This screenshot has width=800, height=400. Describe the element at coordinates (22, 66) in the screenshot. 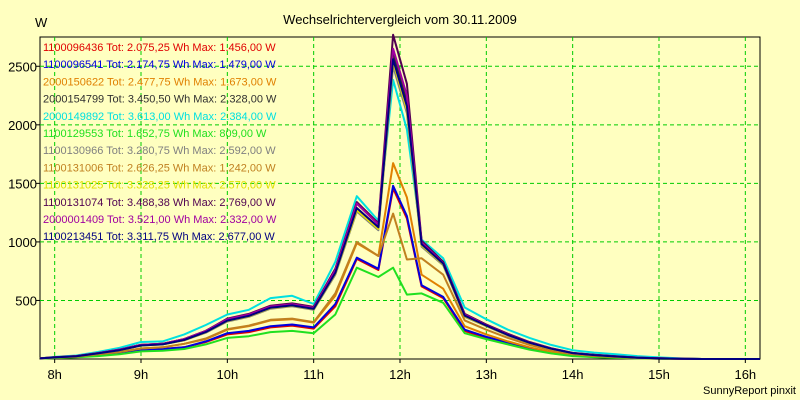

I see `y-tick-label: 2500` at that location.